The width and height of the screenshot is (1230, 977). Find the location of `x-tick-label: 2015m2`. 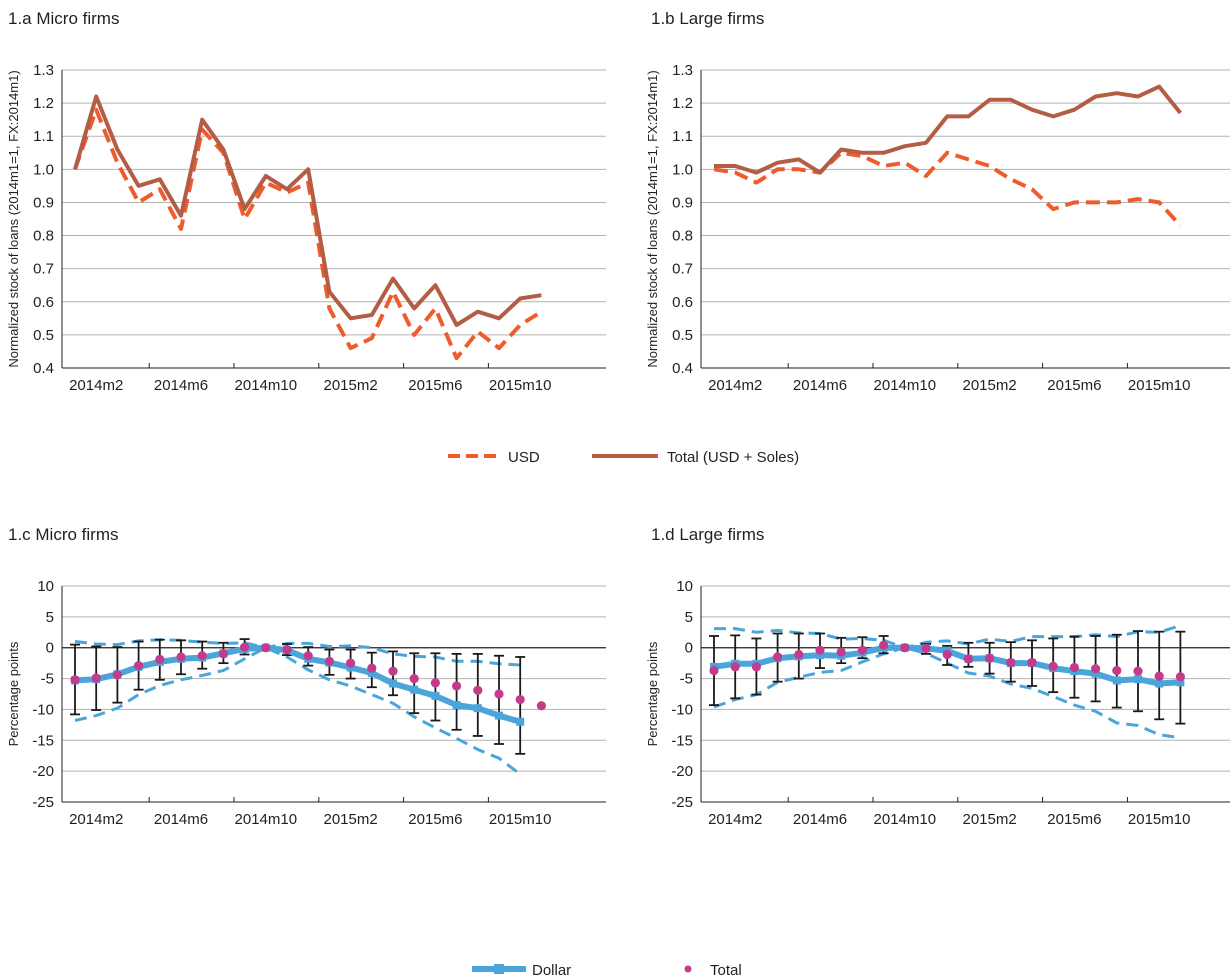

x-tick-label: 2015m2 is located at coordinates (350, 819).